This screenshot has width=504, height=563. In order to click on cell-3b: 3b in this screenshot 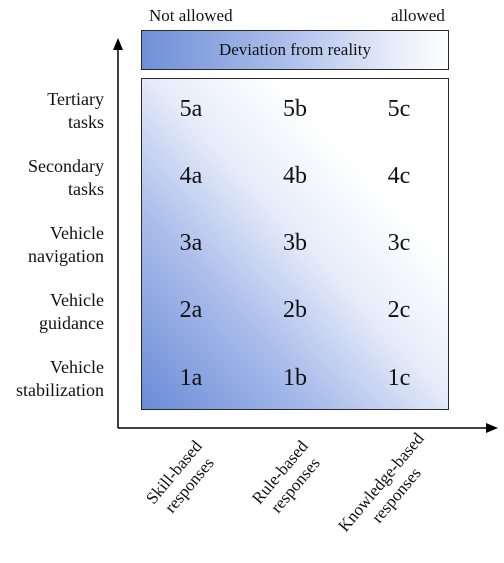, I will do `click(295, 243)`.